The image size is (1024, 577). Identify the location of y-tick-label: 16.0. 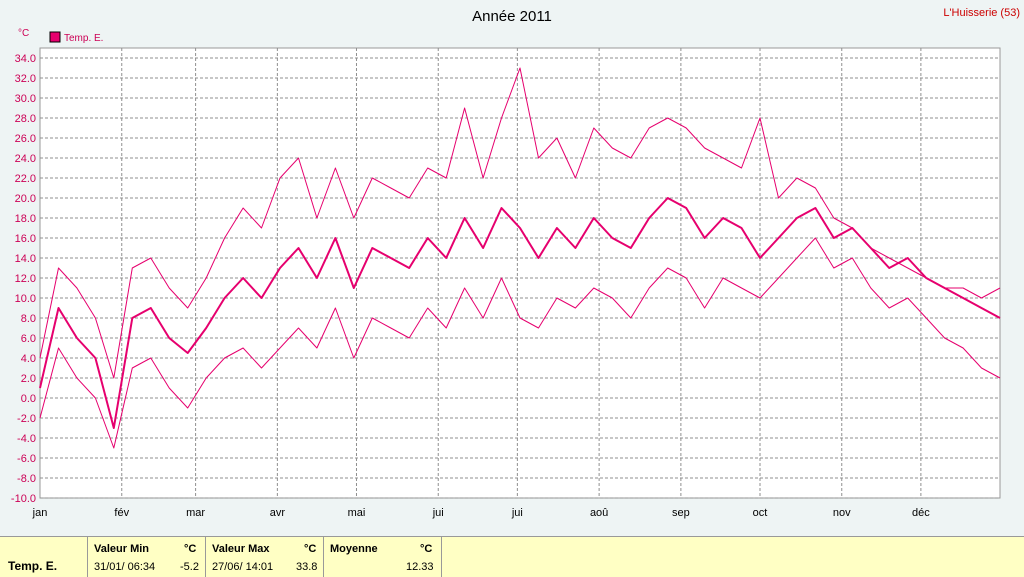
(25, 239).